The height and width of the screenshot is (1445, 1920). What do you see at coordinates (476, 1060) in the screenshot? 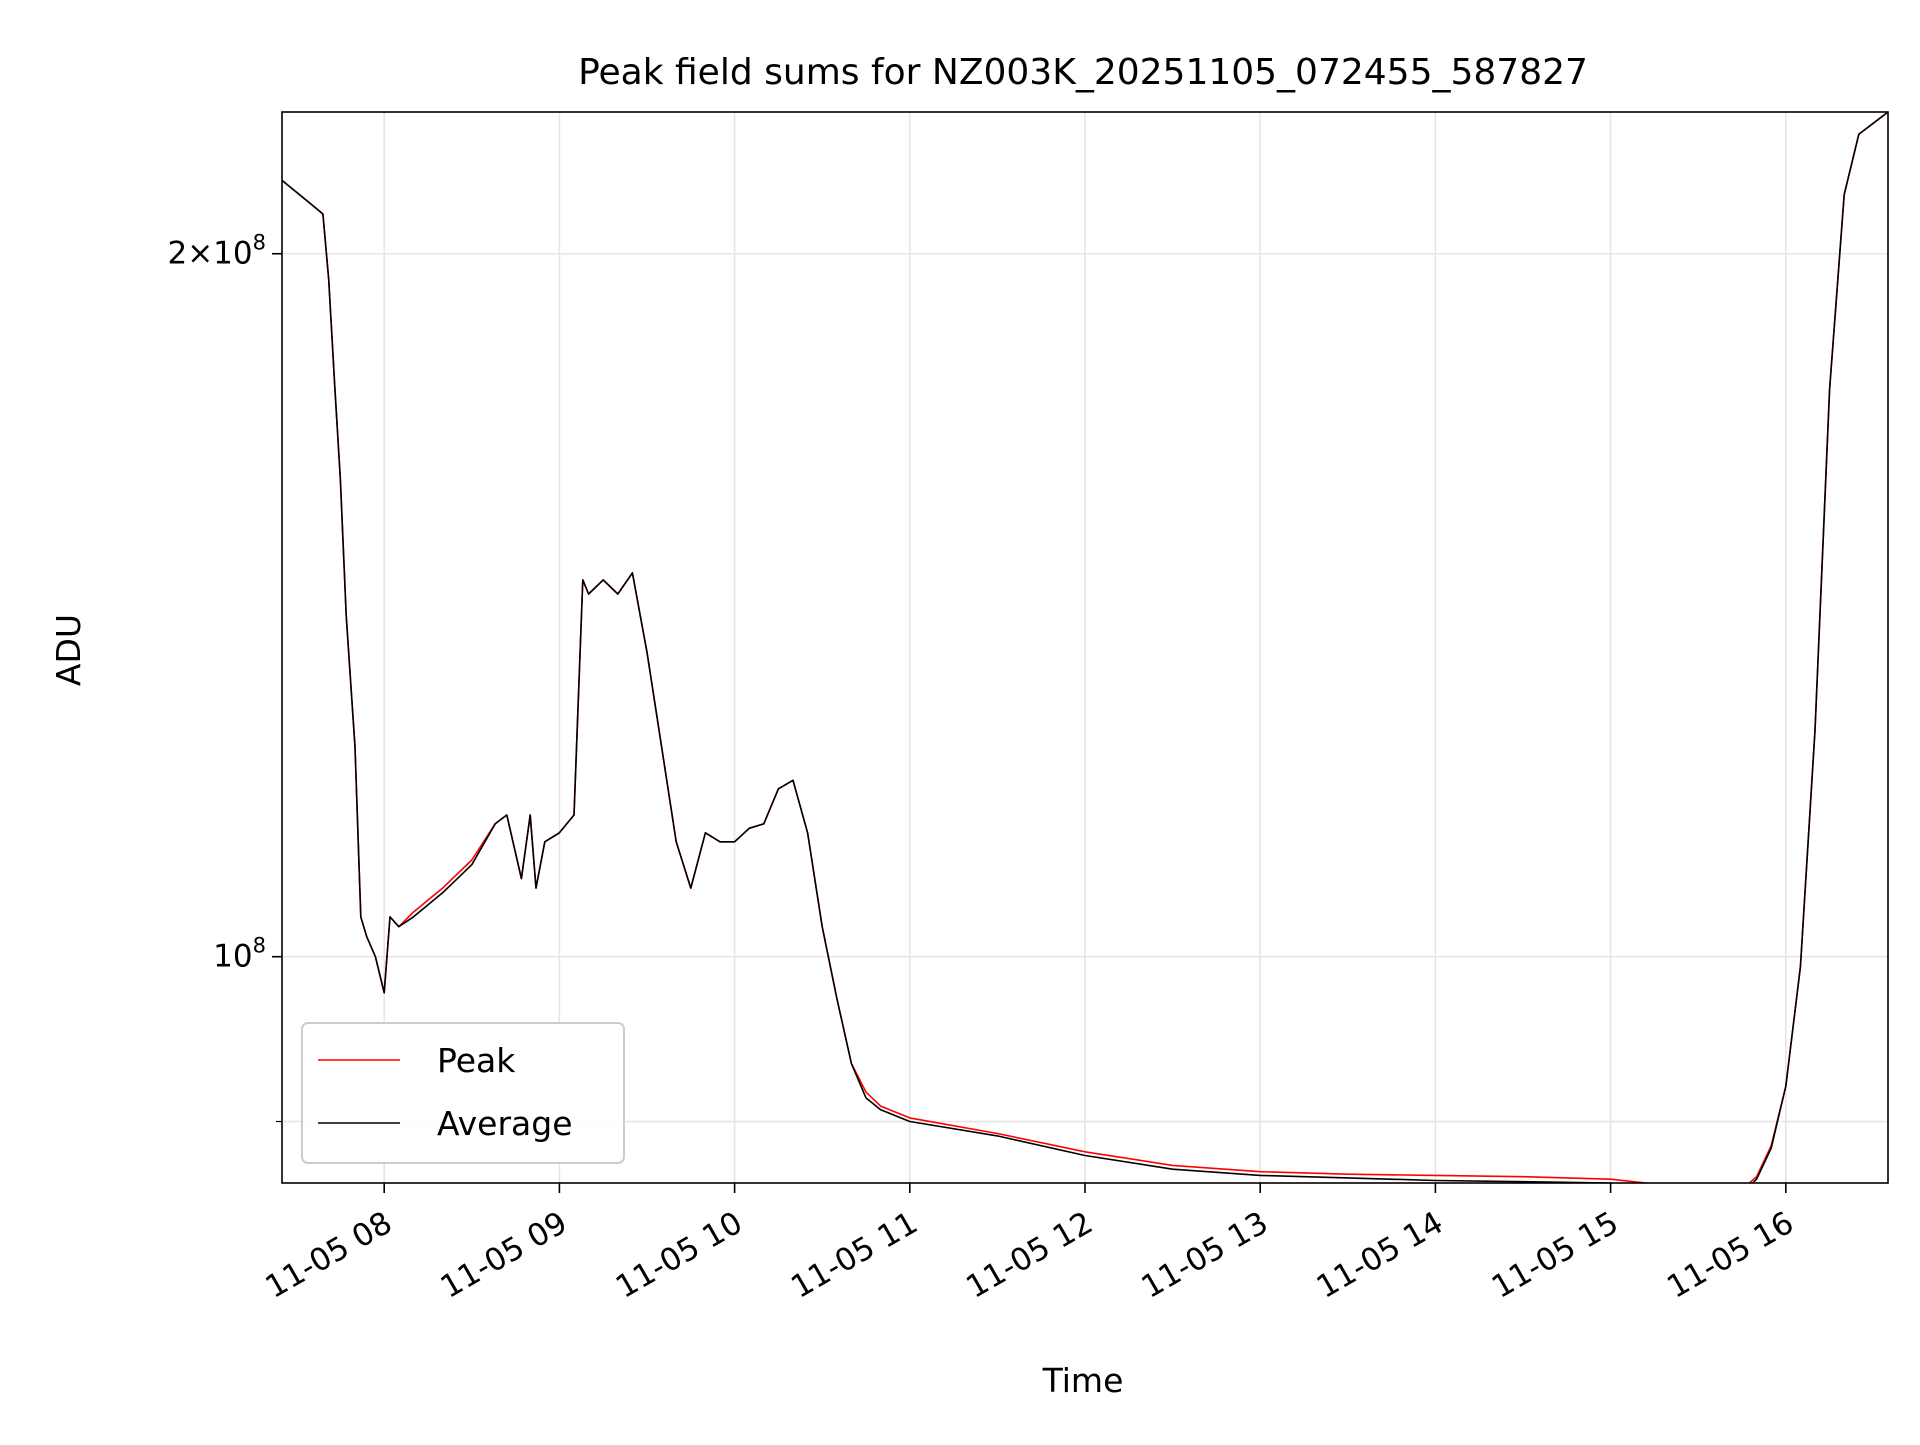
I see `legend-label-peak: Peak` at bounding box center [476, 1060].